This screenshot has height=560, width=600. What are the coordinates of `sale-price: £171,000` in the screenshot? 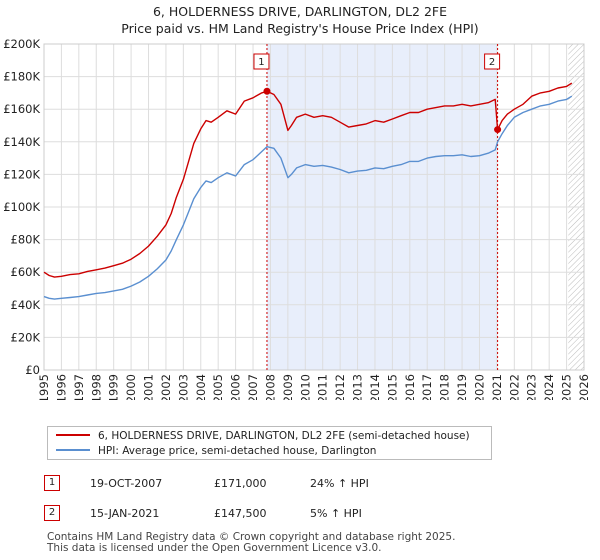 It's located at (240, 483).